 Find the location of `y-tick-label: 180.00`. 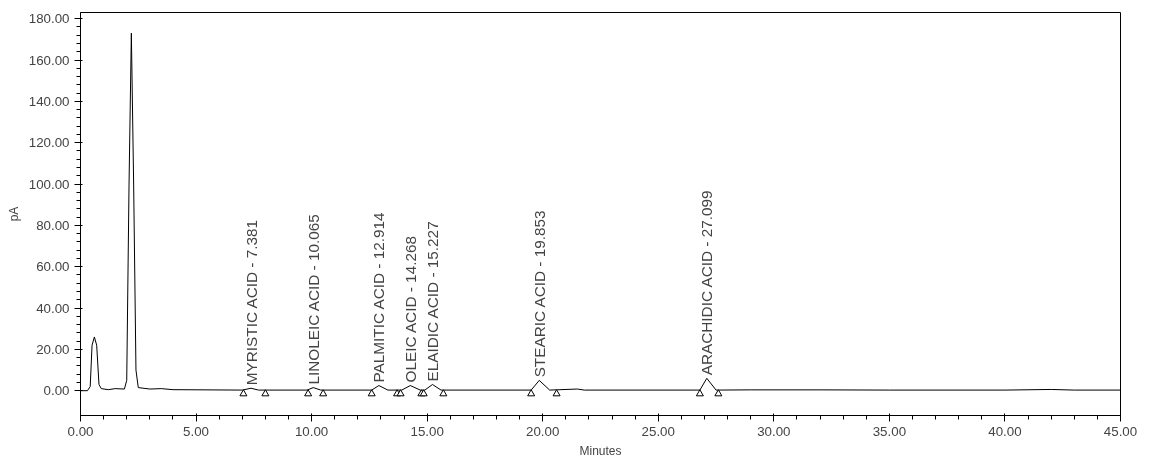

y-tick-label: 180.00 is located at coordinates (49, 19).